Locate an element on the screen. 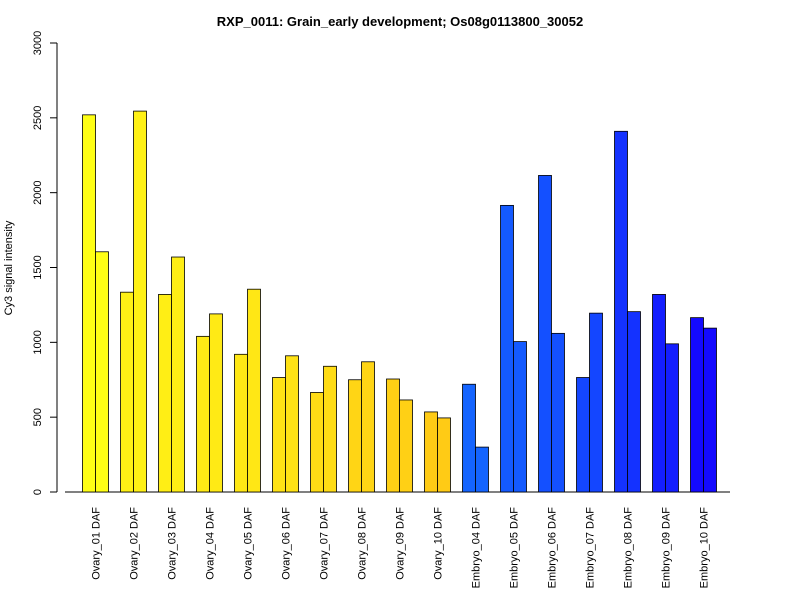  y-tick-label: 500 is located at coordinates (38, 417).